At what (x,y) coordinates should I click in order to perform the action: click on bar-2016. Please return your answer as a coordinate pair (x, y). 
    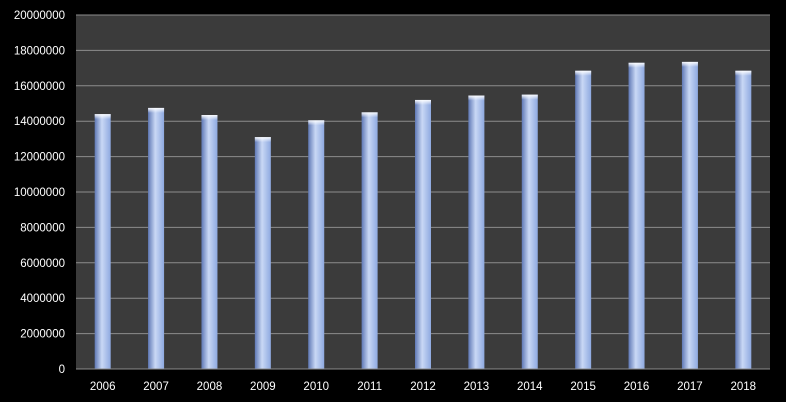
    Looking at the image, I should click on (636, 215).